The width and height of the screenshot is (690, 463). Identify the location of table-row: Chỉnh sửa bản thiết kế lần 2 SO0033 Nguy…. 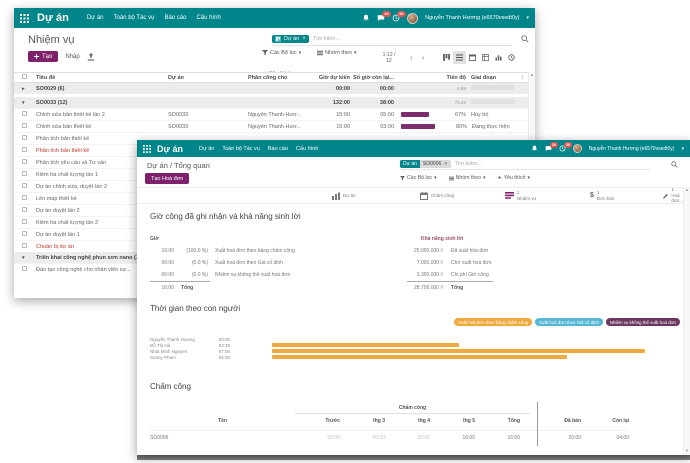
(271, 114).